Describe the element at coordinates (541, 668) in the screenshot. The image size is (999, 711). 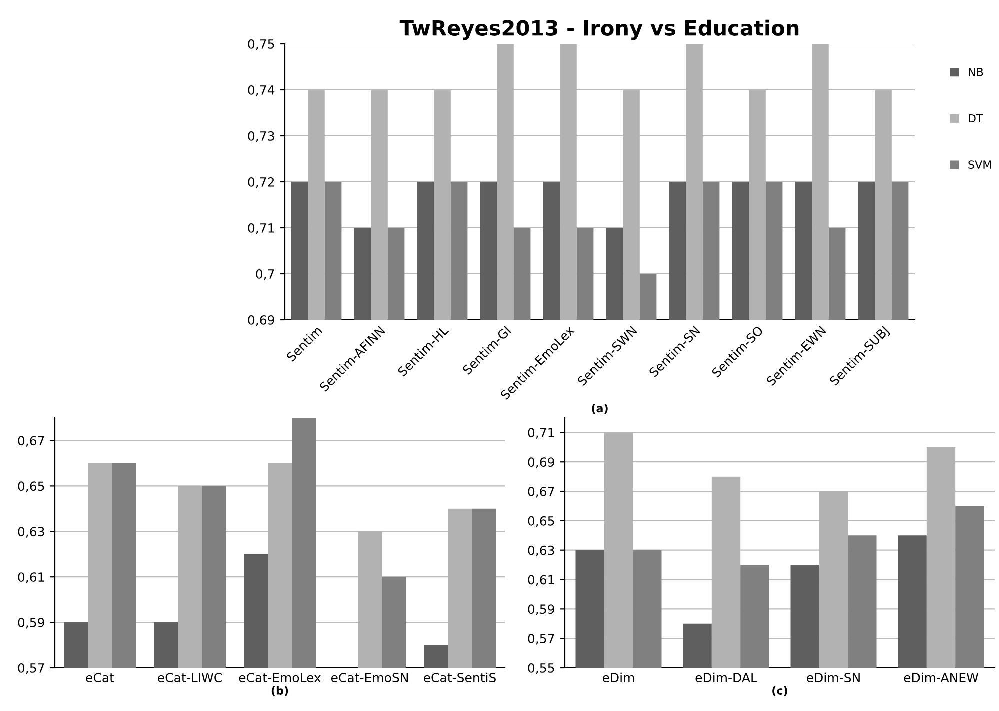
I see `y-tick-label: 0,55` at that location.